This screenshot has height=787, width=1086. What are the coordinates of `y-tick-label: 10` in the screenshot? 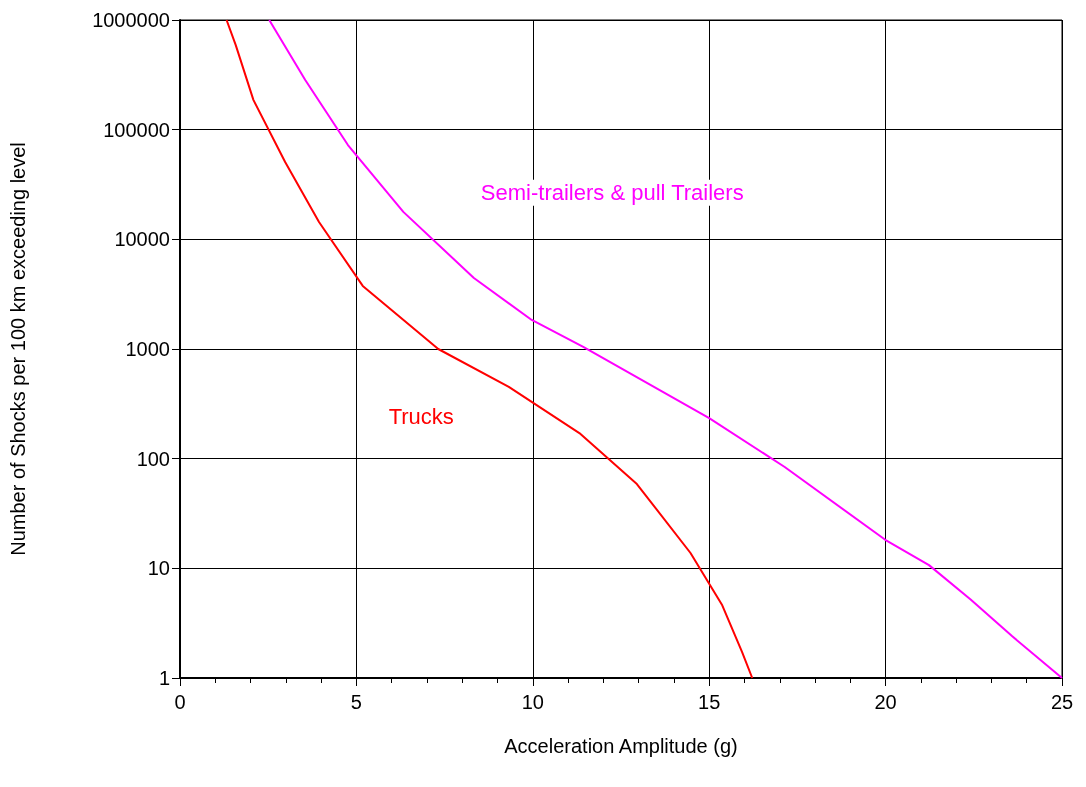 It's located at (158, 568).